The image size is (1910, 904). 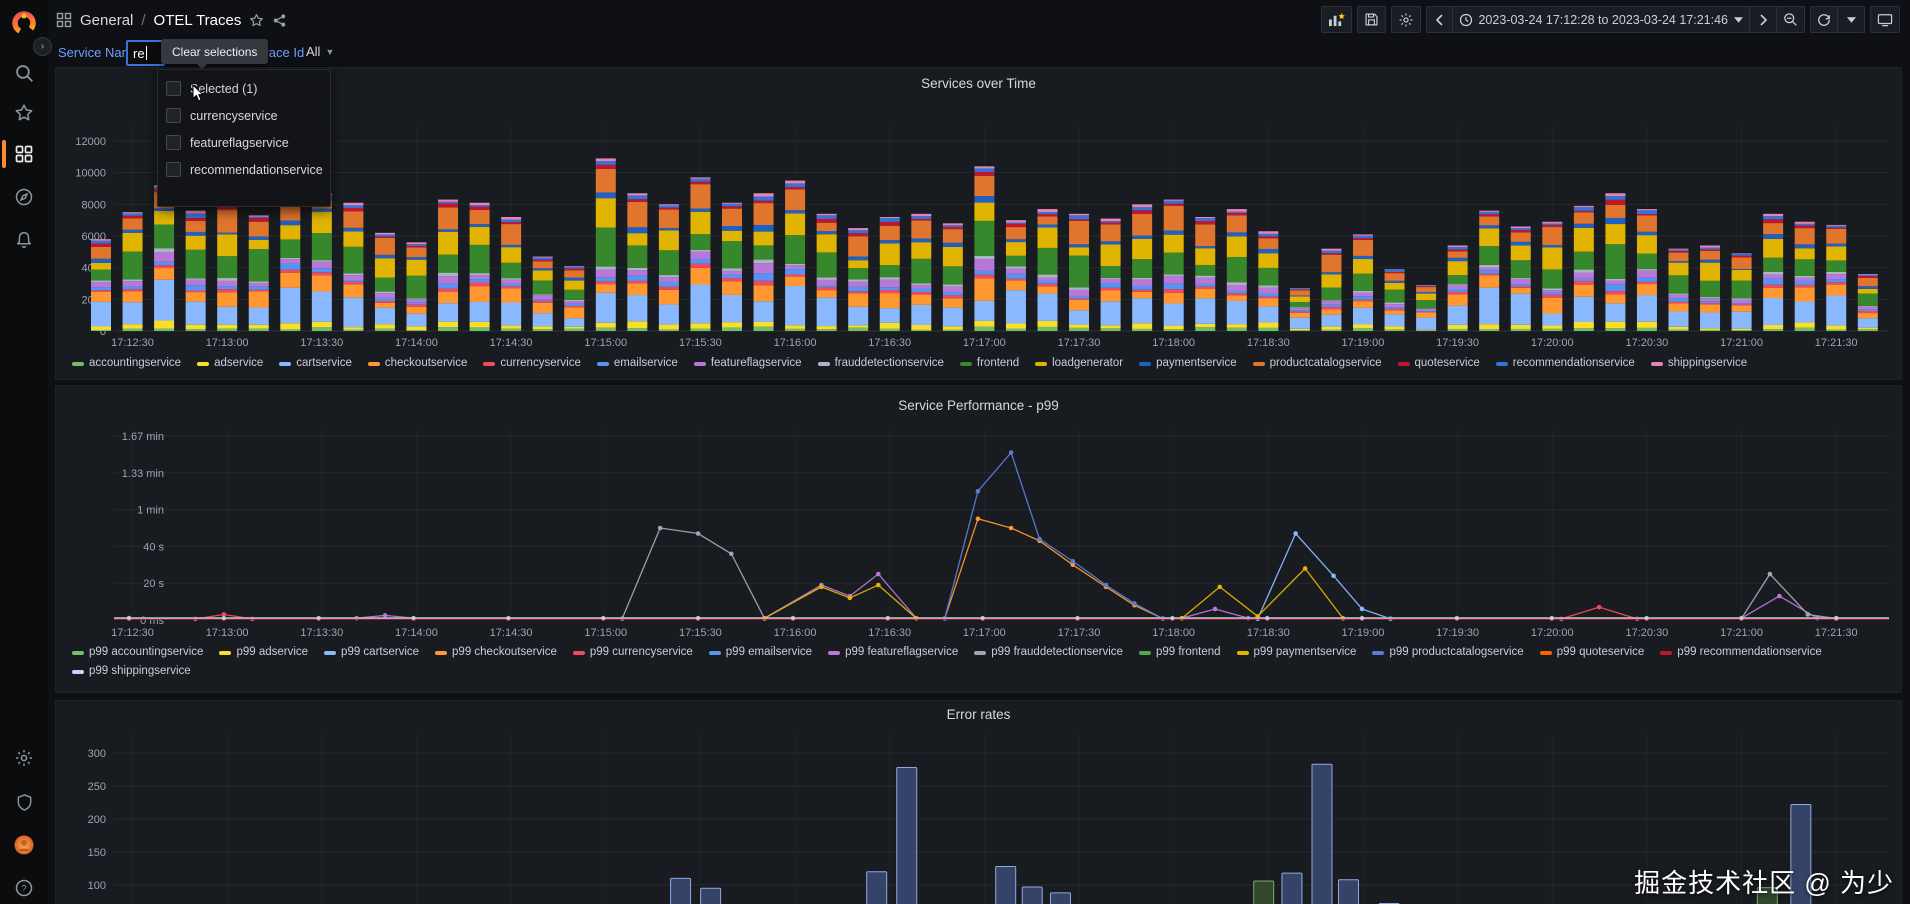 What do you see at coordinates (984, 633) in the screenshot?
I see `svg-text: 17:17:00` at bounding box center [984, 633].